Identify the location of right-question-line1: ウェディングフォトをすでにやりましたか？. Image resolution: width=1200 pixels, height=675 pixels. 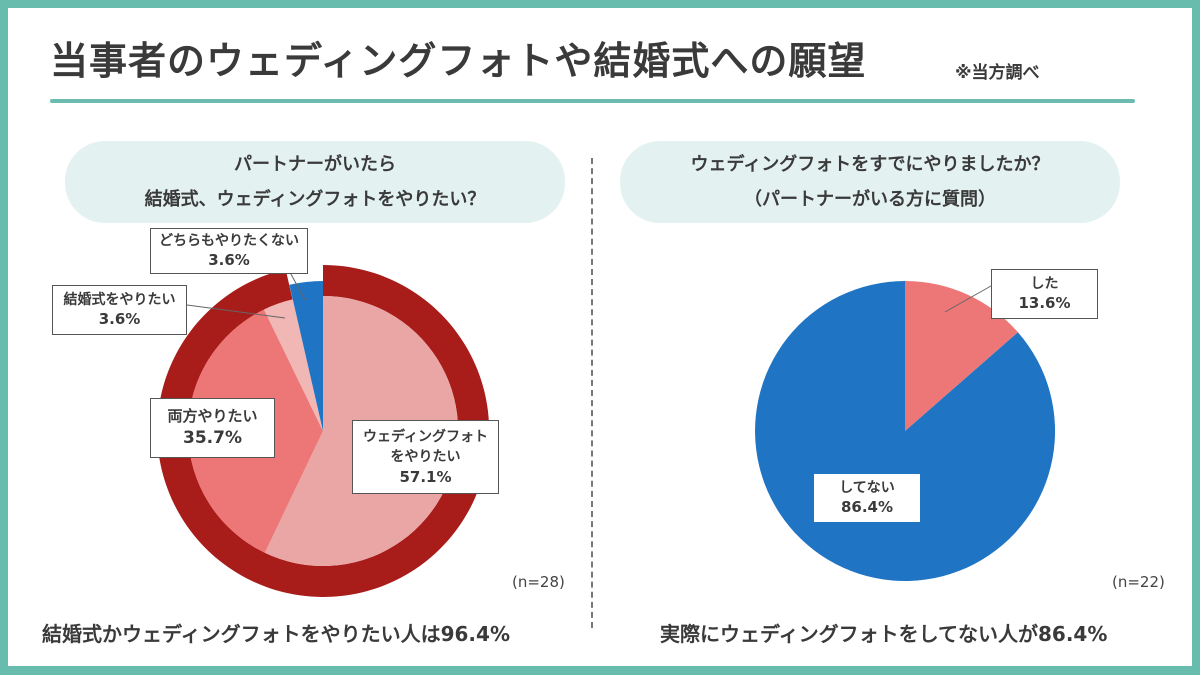
(870, 164).